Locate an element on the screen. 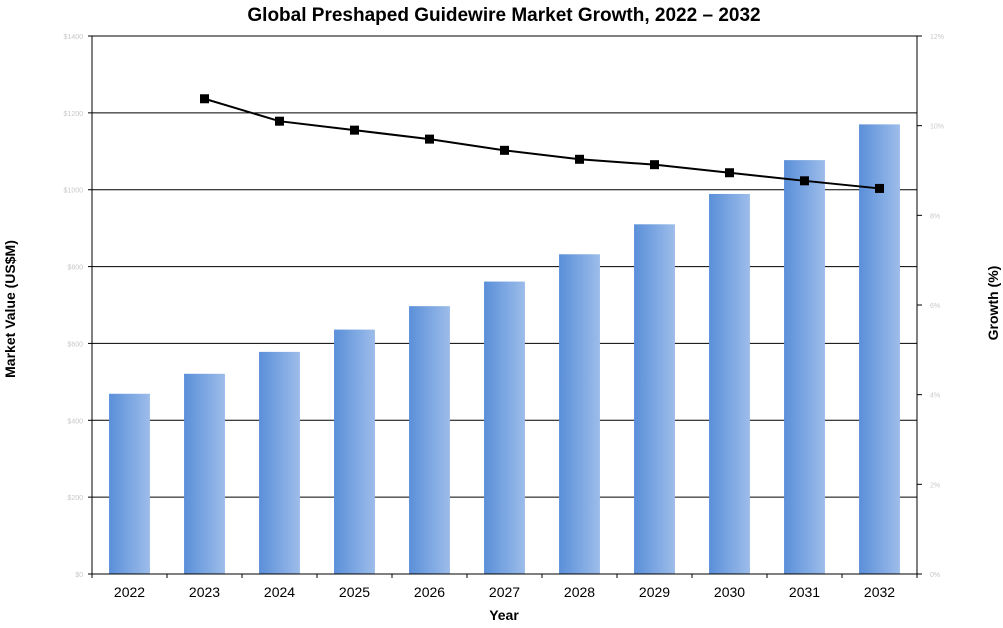 Image resolution: width=1003 pixels, height=628 pixels. y-tick-label: $600 is located at coordinates (75, 344).